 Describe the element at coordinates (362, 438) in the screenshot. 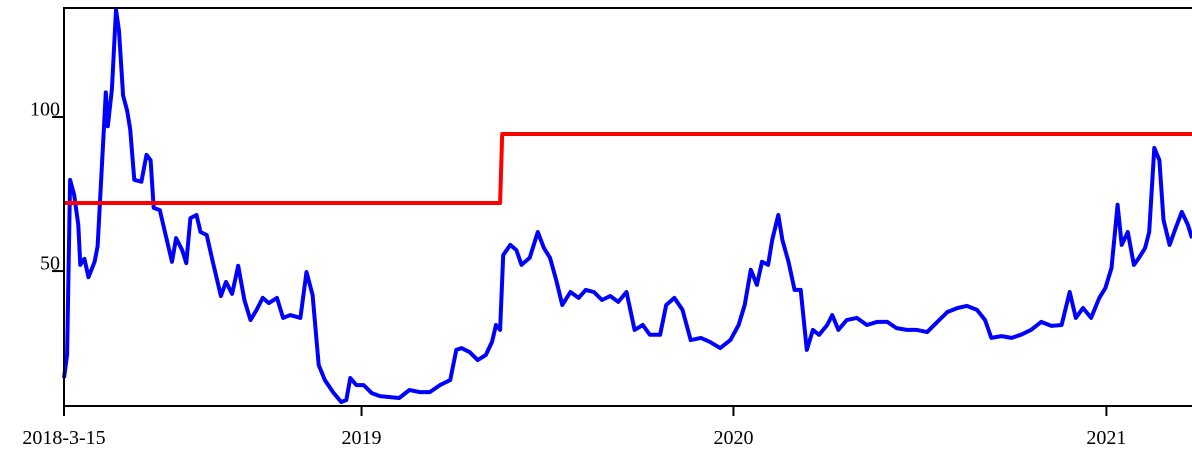

I see `x-tick-label: 2019` at that location.